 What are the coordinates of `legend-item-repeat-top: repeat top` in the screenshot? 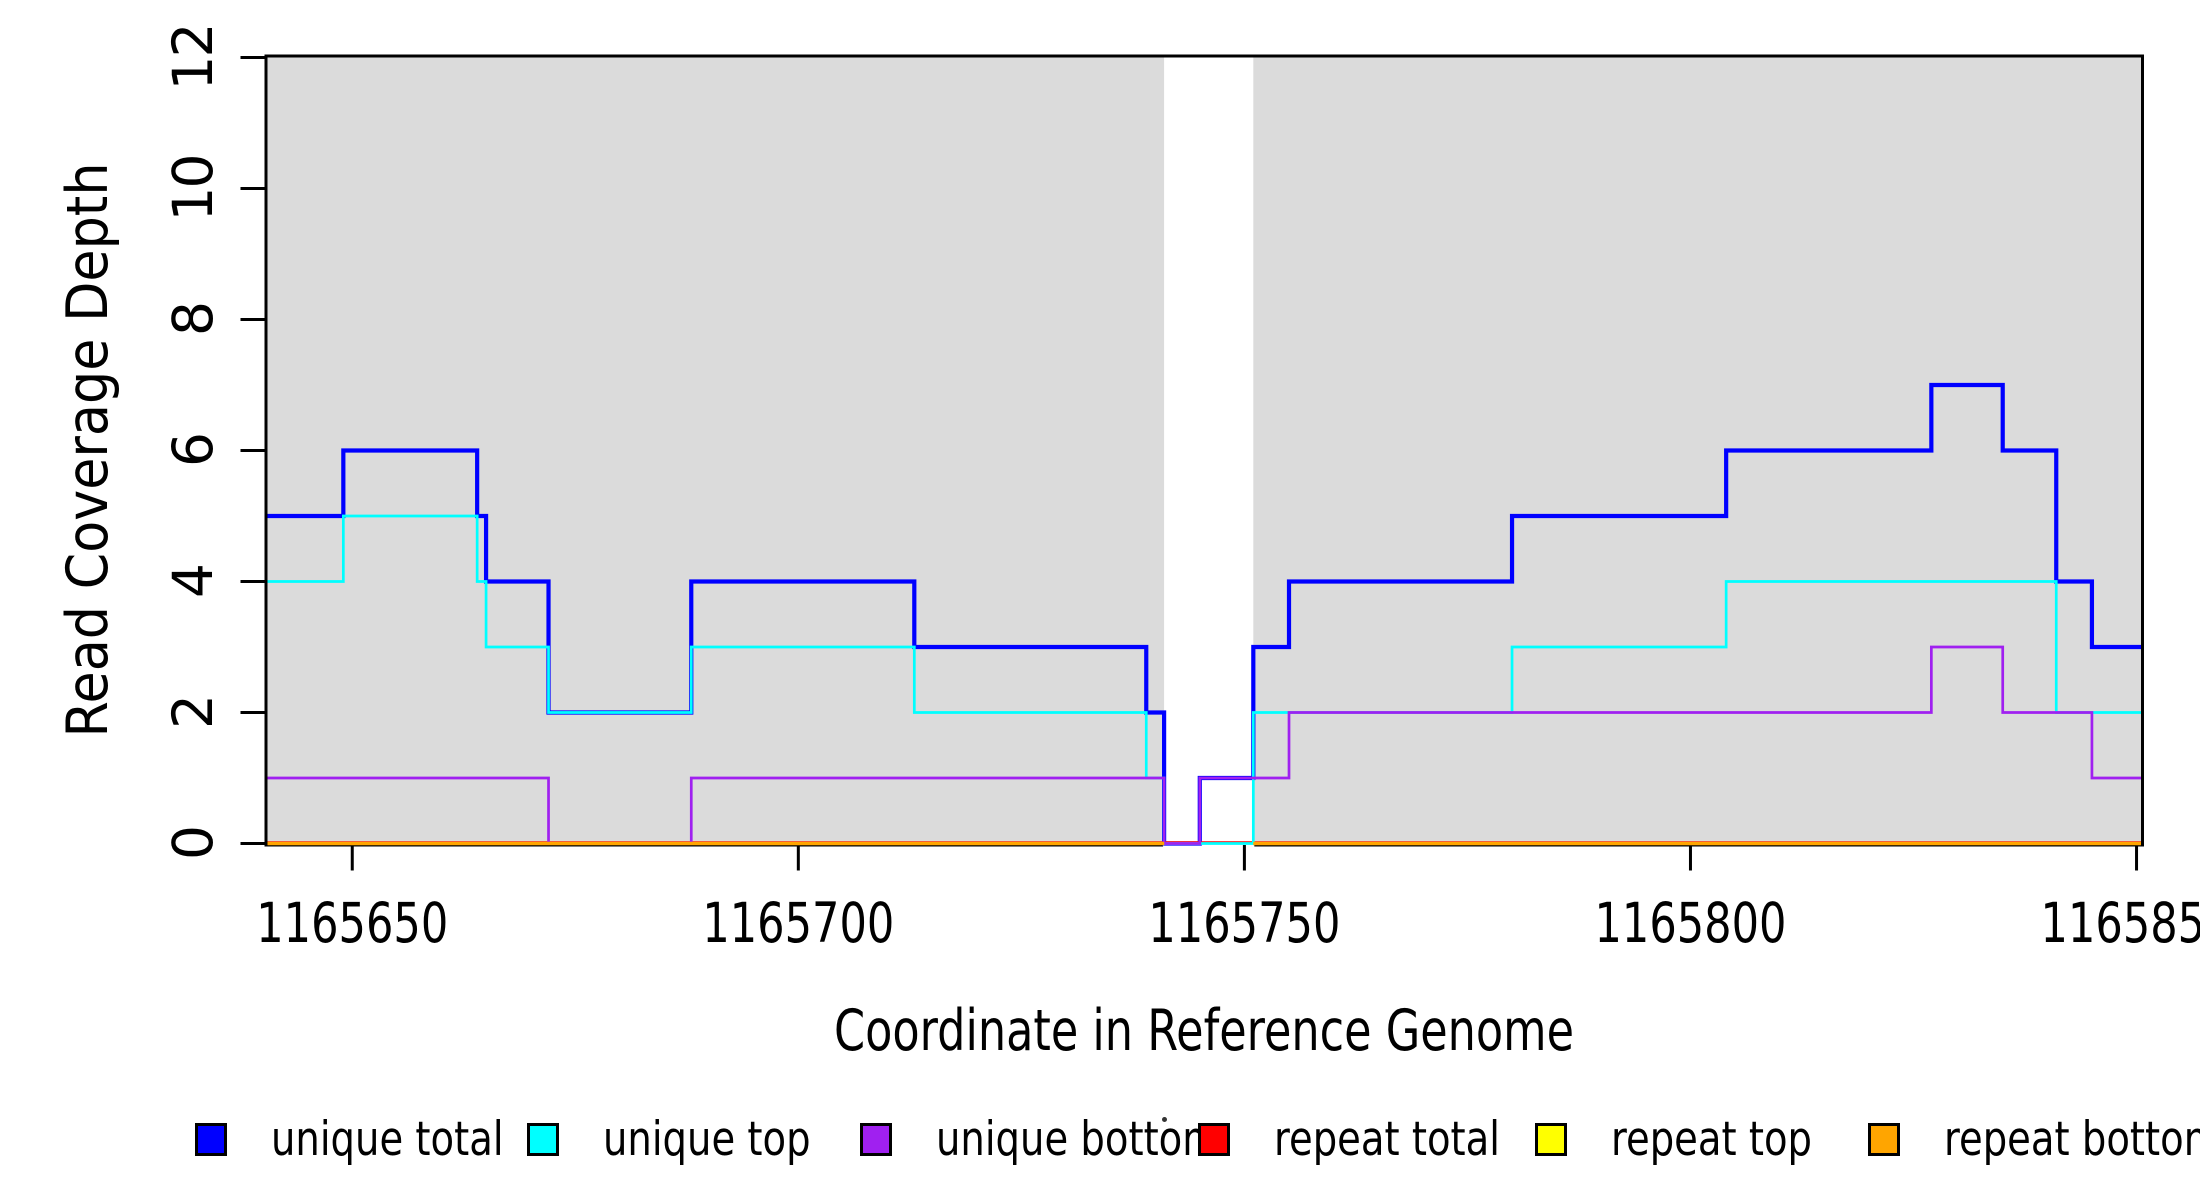 It's located at (1695, 1139).